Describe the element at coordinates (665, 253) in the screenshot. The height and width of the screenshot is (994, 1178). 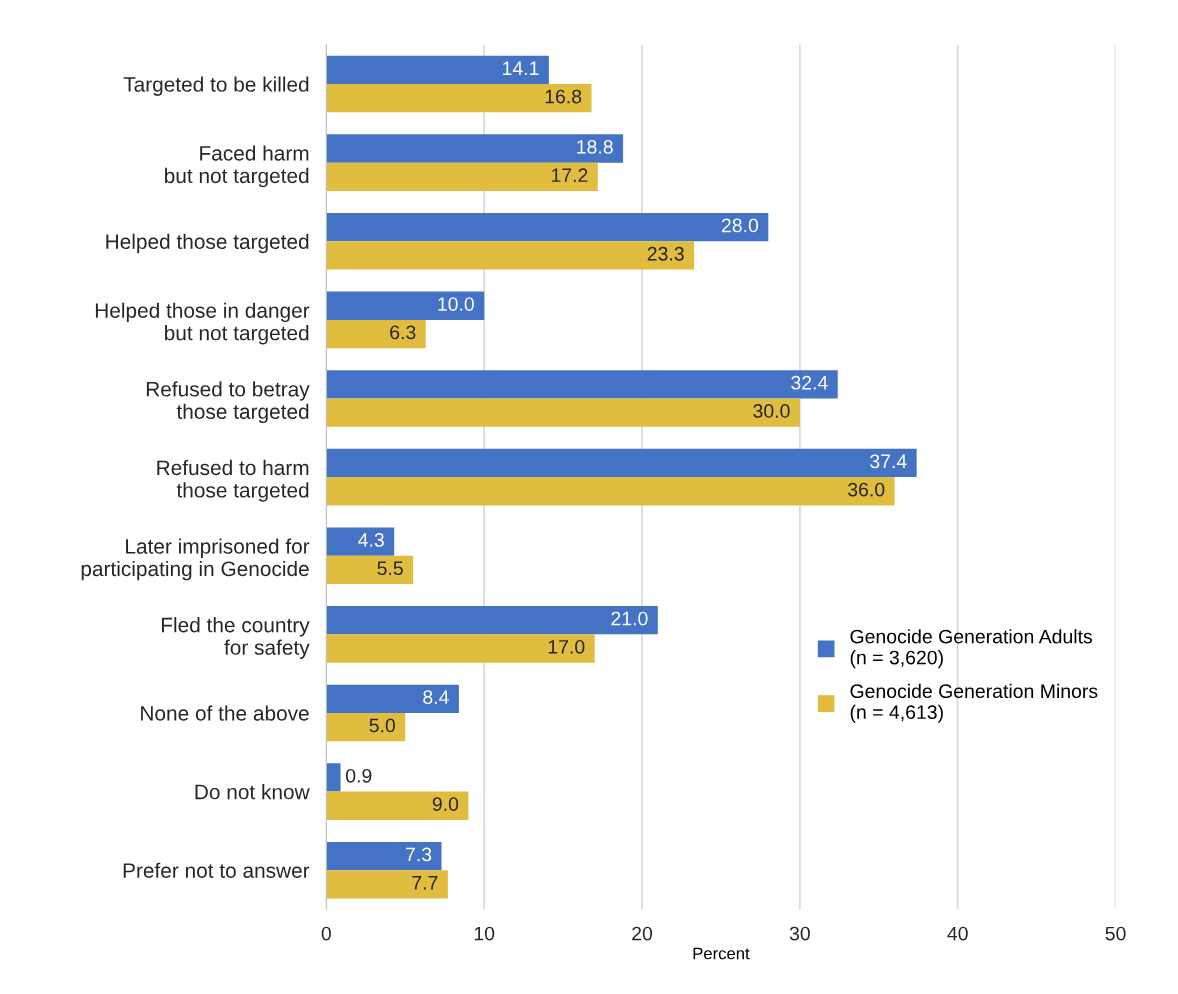
I see `data-label: 23.3` at that location.